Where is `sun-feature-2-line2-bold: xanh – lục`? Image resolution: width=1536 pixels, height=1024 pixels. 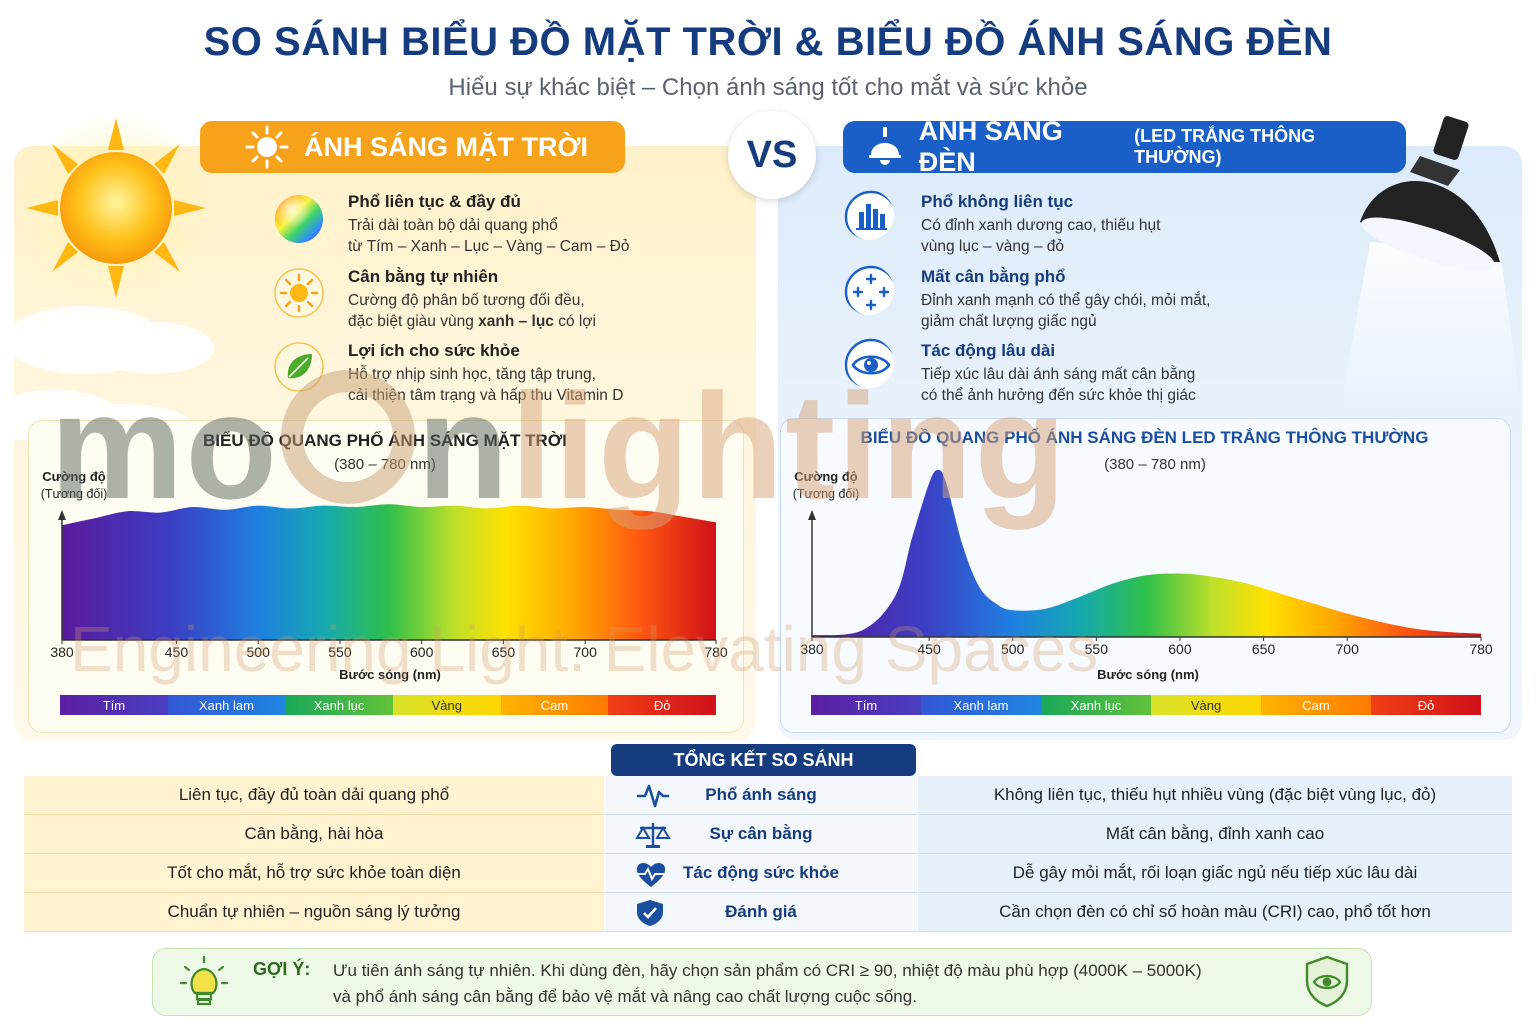
sun-feature-2-line2-bold: xanh – lục is located at coordinates (516, 321).